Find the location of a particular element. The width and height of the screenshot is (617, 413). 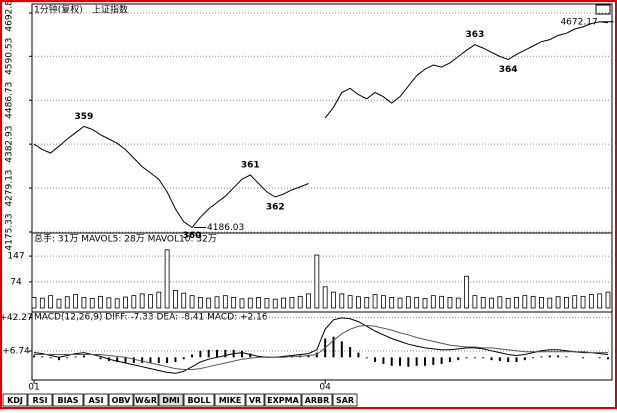

tab-label: SAR is located at coordinates (345, 400).